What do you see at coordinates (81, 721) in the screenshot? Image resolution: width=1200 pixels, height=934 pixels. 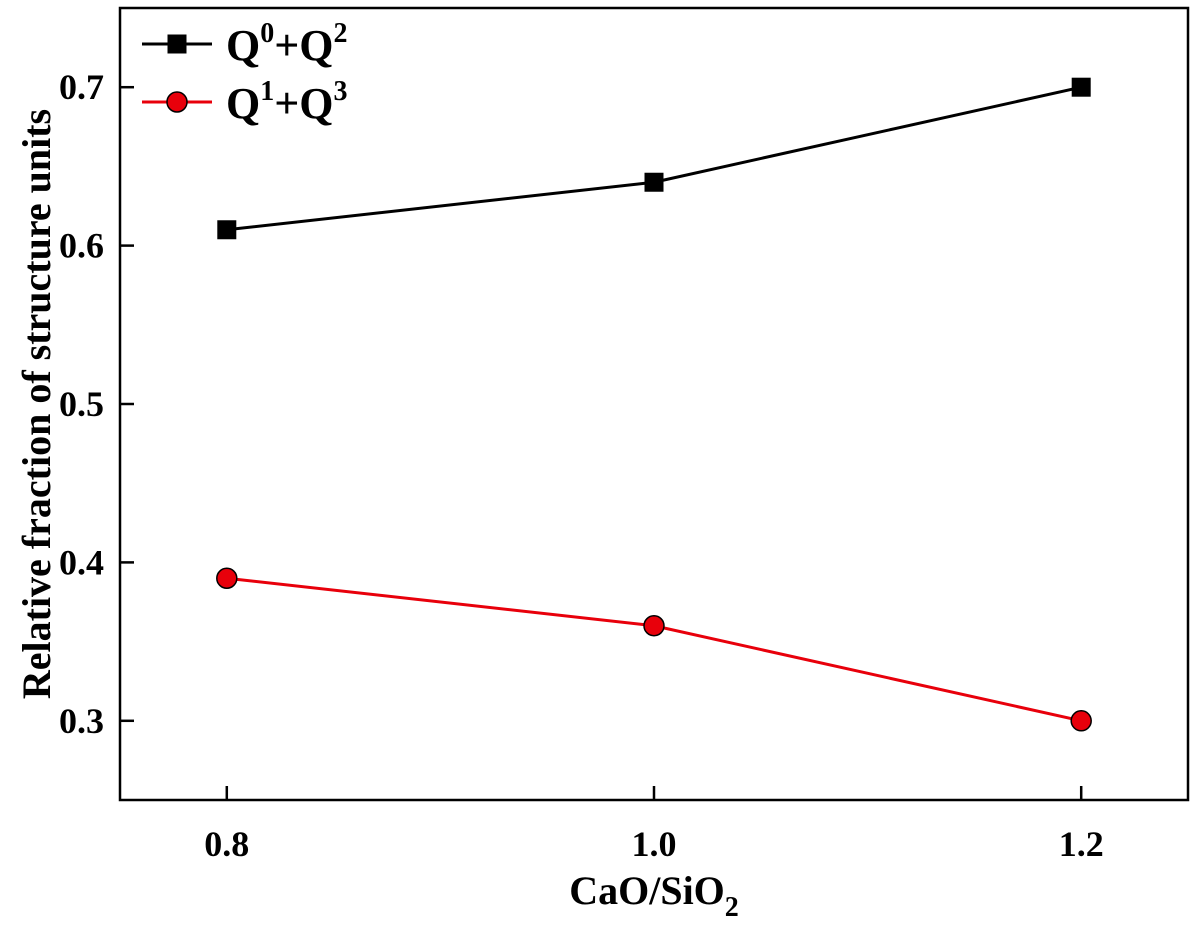 I see `y-tick-label: 0.3` at bounding box center [81, 721].